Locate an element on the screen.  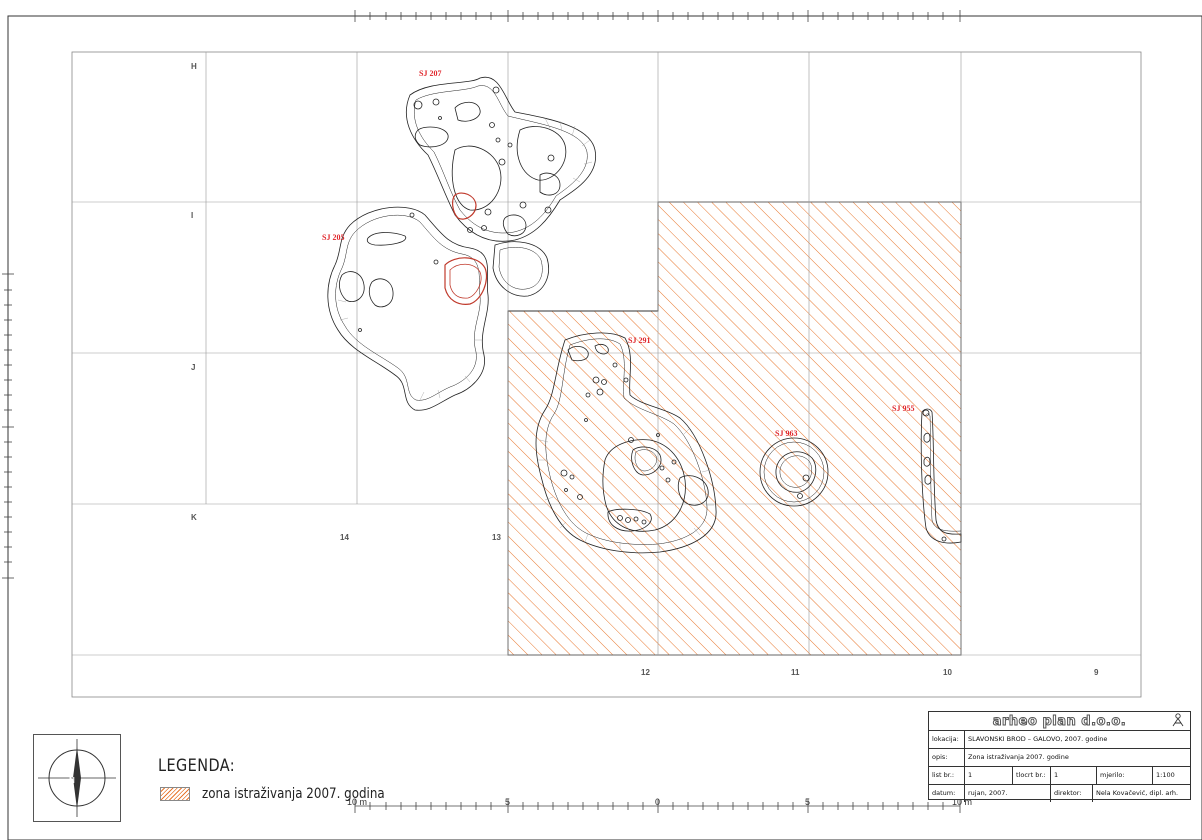
scale-label-10m-right: 10 m is located at coordinates (962, 802).